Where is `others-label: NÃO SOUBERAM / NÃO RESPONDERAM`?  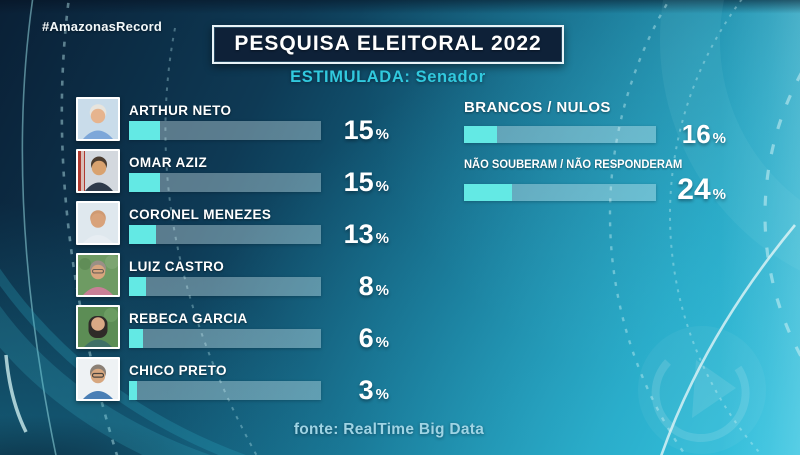 others-label: NÃO SOUBERAM / NÃO RESPONDERAM is located at coordinates (573, 164).